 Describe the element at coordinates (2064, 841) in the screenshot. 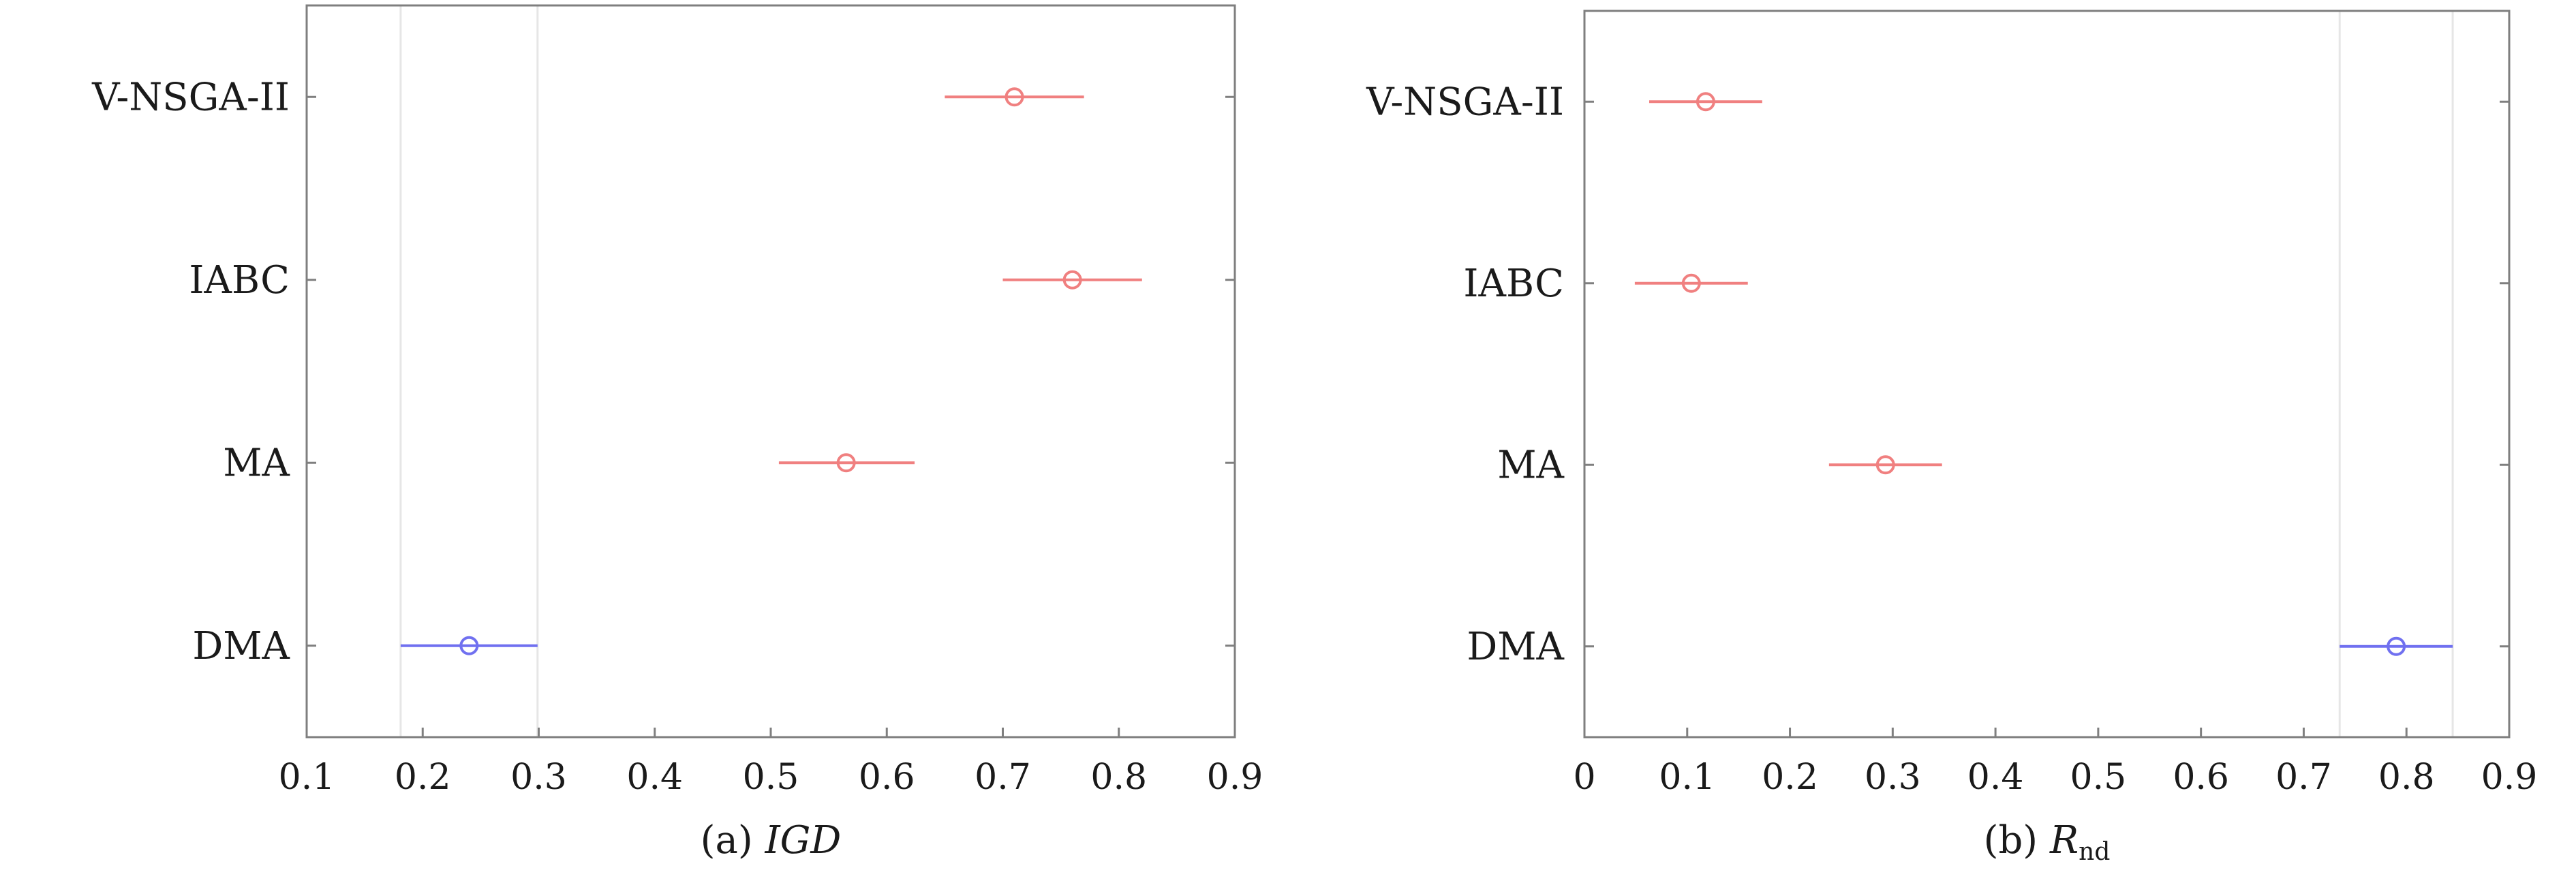

I see `caption-metric: R` at that location.